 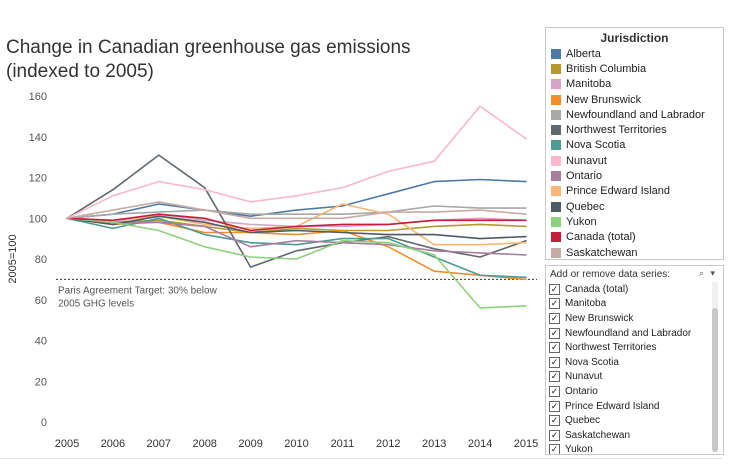 What do you see at coordinates (343, 444) in the screenshot?
I see `x-tick-label: 2011` at bounding box center [343, 444].